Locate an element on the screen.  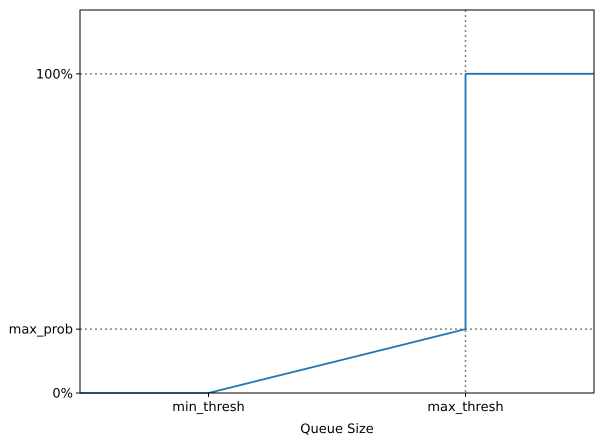
x-tick-label: min_thresh is located at coordinates (208, 407).